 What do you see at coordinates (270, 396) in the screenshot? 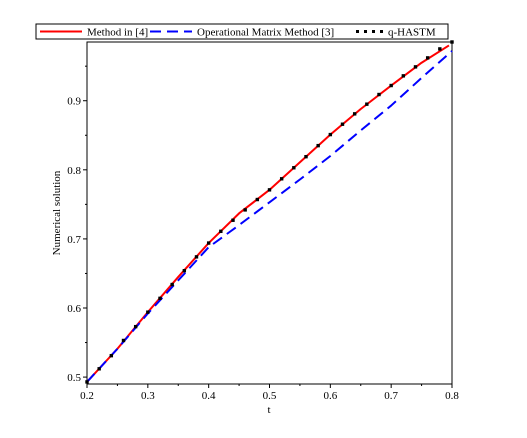
I see `x-tick-label: 0.5` at bounding box center [270, 396].